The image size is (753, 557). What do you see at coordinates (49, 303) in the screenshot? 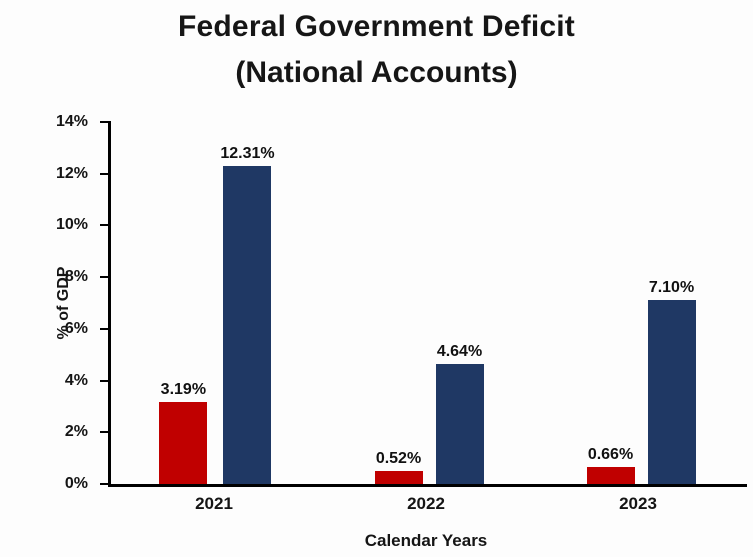
I see `y-axis-ticks: 0% 2% 4% 6% 8% 10% 12% 14%` at bounding box center [49, 303].